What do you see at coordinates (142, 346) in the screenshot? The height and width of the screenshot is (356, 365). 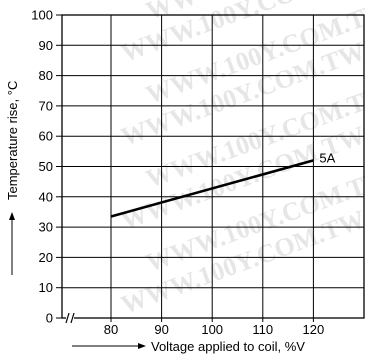 I see `x-axis-arrowhead` at bounding box center [142, 346].